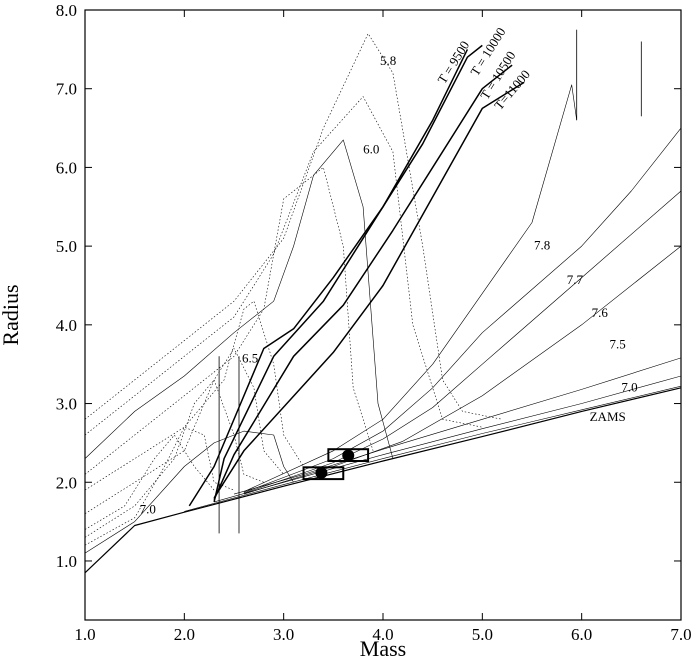 This screenshot has width=696, height=663. Describe the element at coordinates (382, 634) in the screenshot. I see `x-tick-label-3: 4.0` at that location.